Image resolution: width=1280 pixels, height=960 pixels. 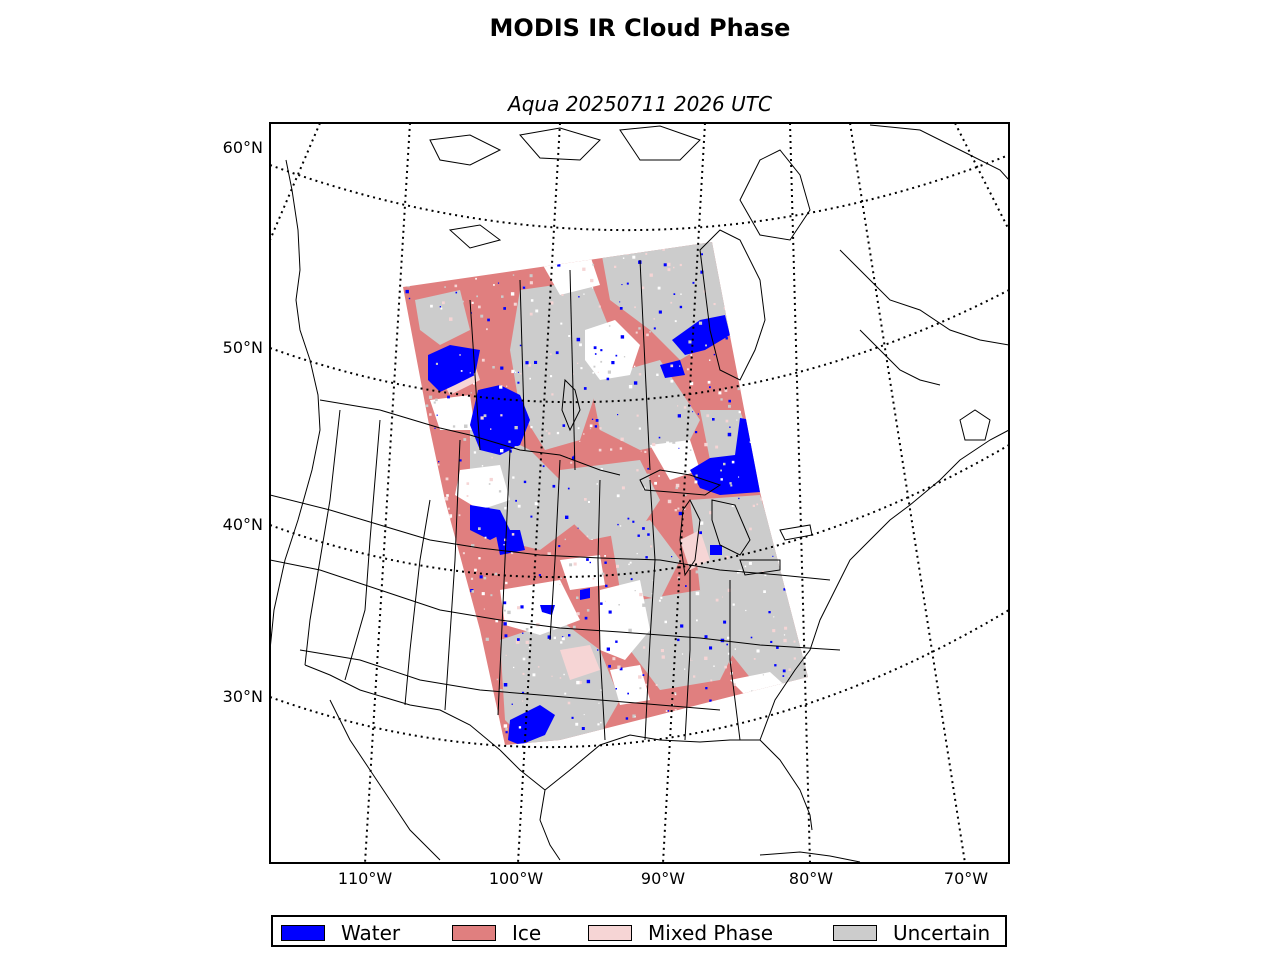 What do you see at coordinates (474, 933) in the screenshot?
I see `legend-swatch-ice` at bounding box center [474, 933].